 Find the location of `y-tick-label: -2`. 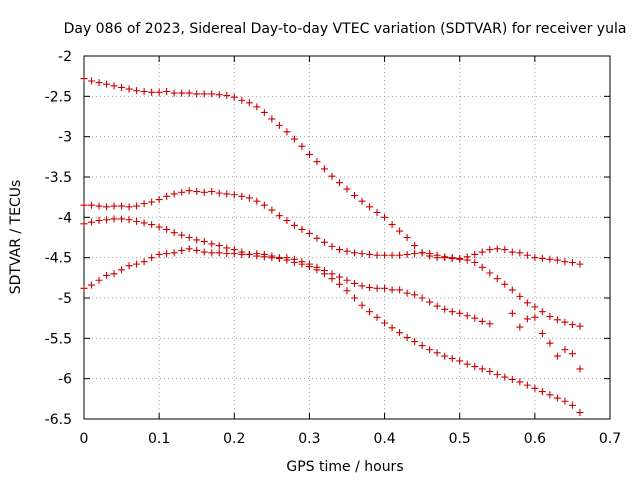

y-tick-label: -2 is located at coordinates (65, 57).